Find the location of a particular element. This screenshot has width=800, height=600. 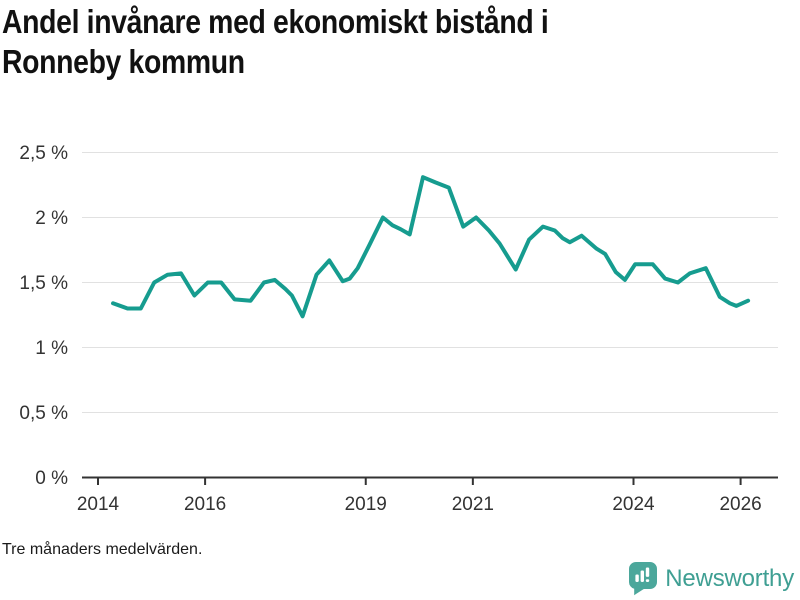

x-tick-label: 2021 is located at coordinates (473, 504).